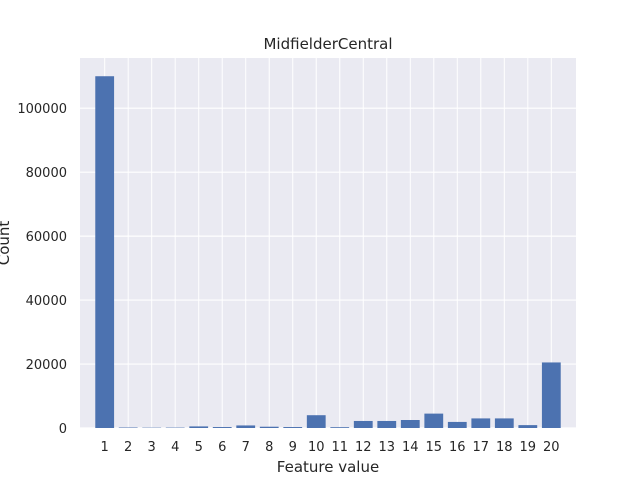  Describe the element at coordinates (46, 173) in the screenshot. I see `y-tick-label: 80000` at that location.